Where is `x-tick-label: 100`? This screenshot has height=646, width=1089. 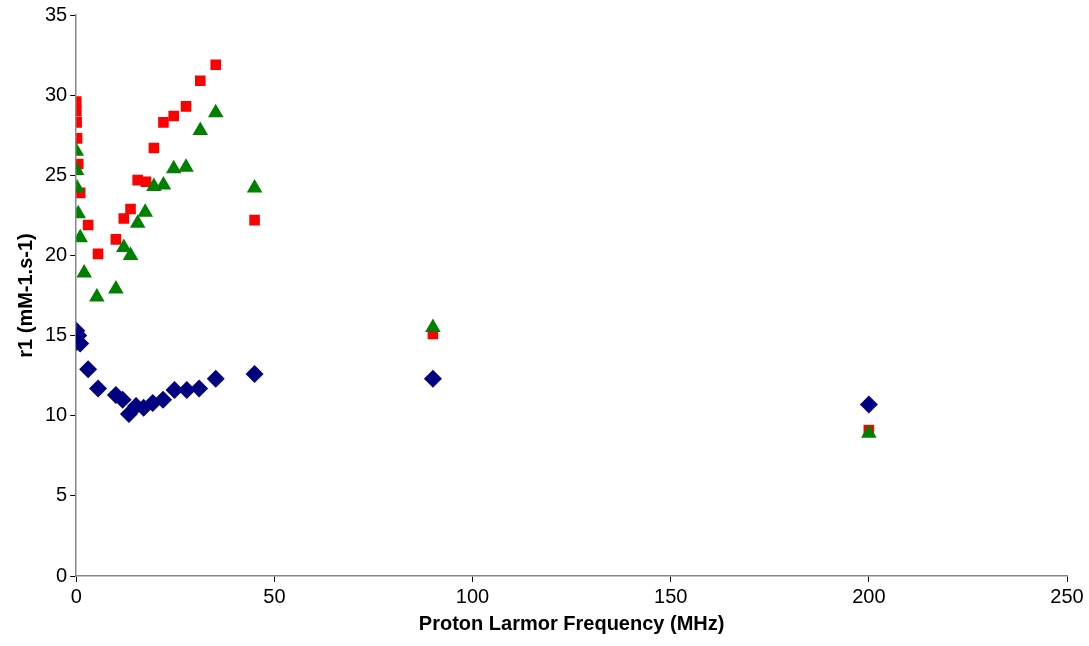
x-tick-label: 100 is located at coordinates (472, 595).